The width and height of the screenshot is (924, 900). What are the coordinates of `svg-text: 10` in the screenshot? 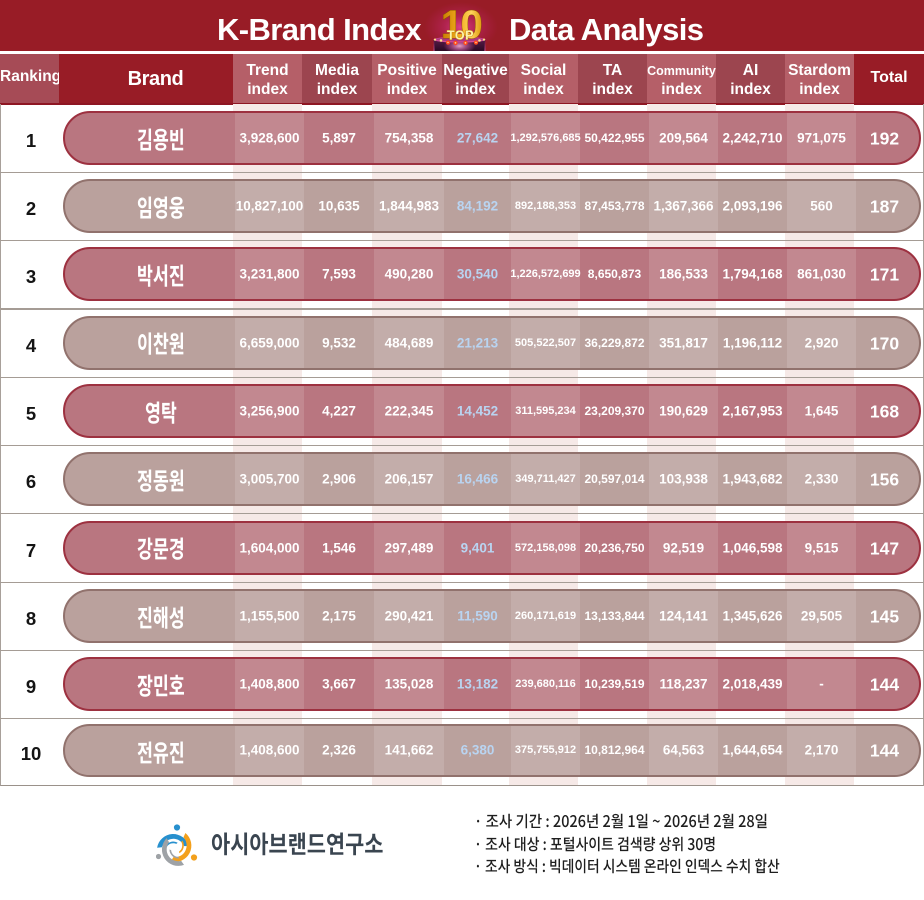 It's located at (461, 25).